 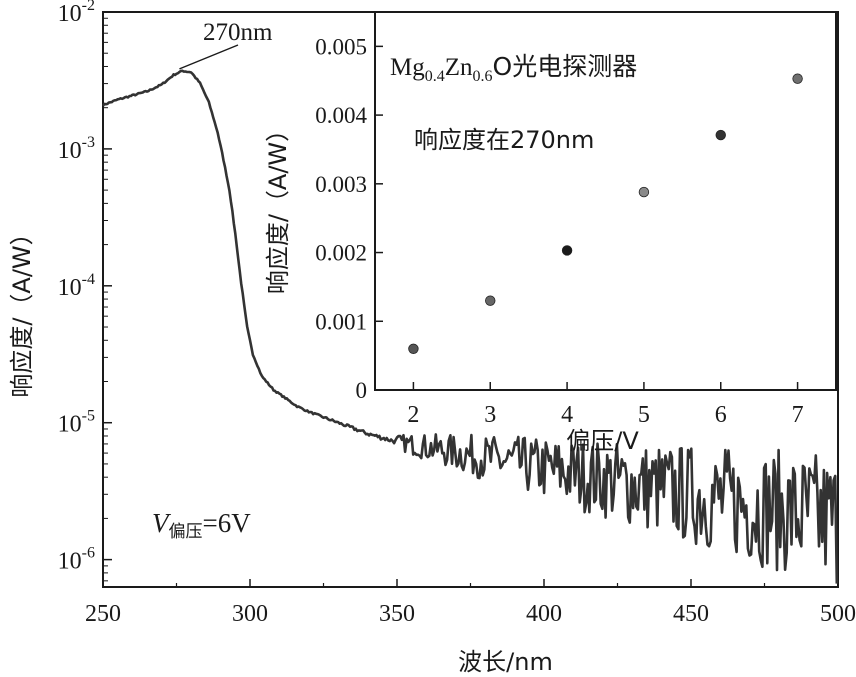 I want to click on y-tick-exponent: -2, so click(x=88, y=7).